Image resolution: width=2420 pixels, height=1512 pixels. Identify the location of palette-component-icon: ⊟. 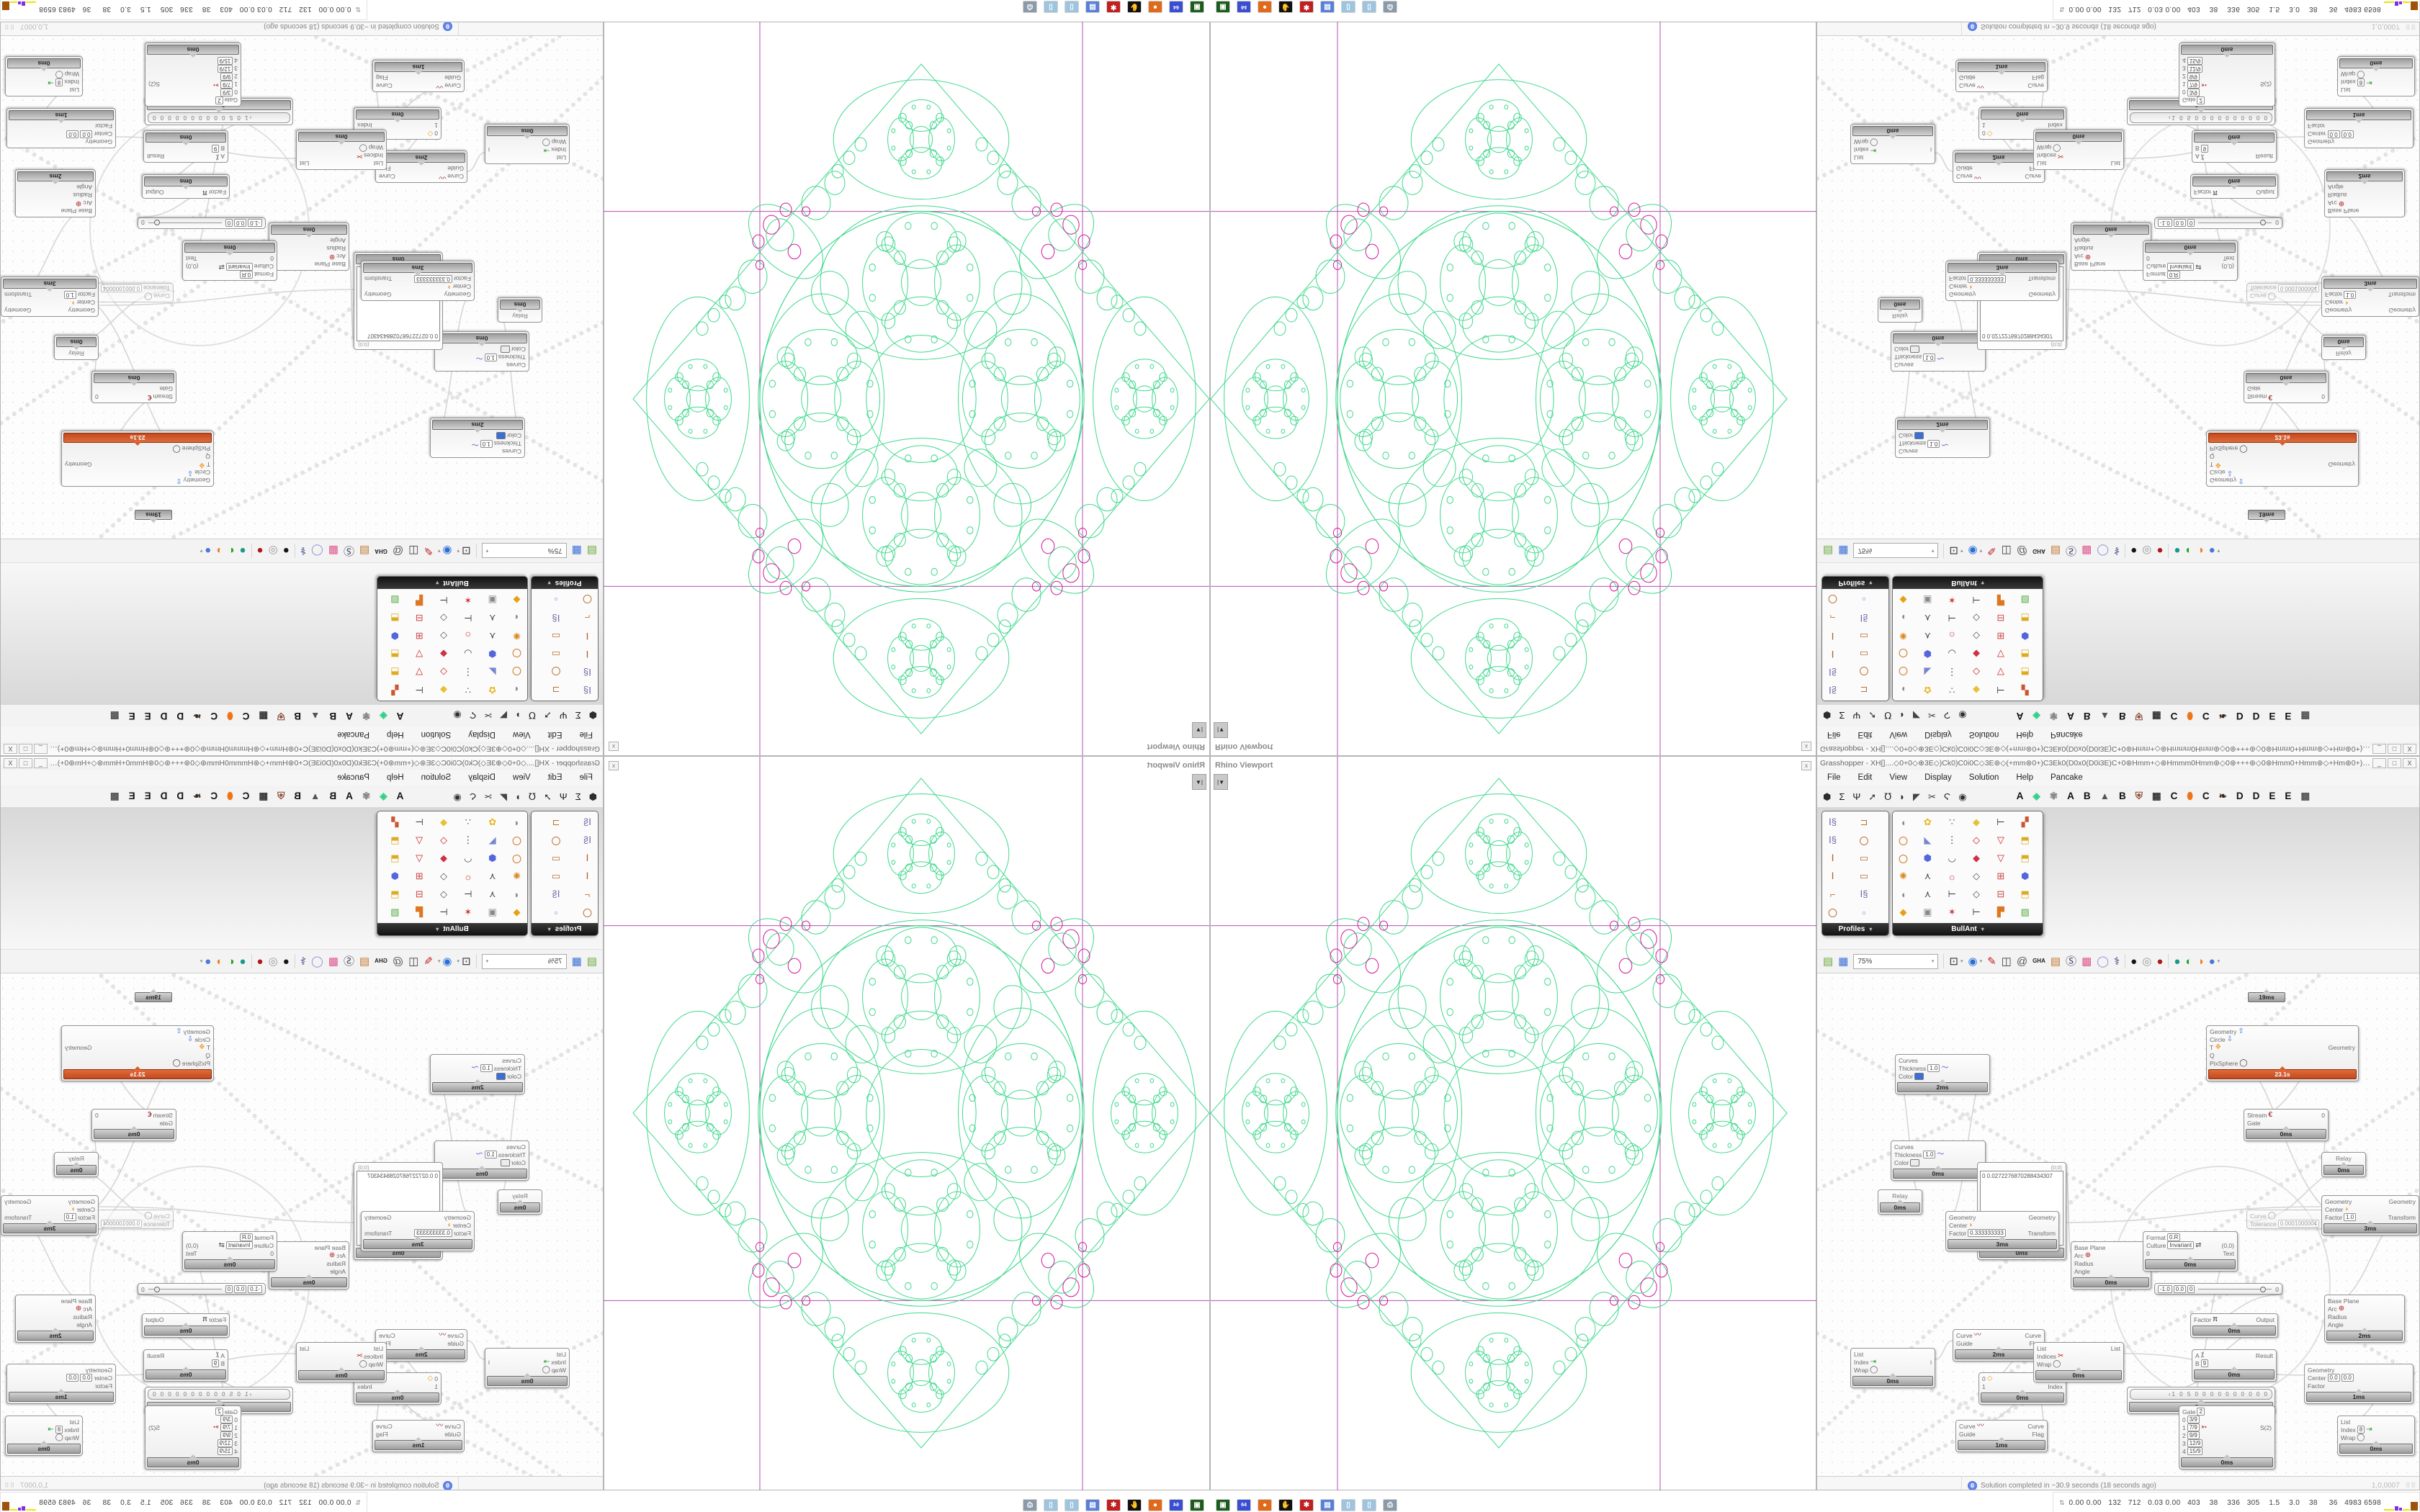
(2000, 618).